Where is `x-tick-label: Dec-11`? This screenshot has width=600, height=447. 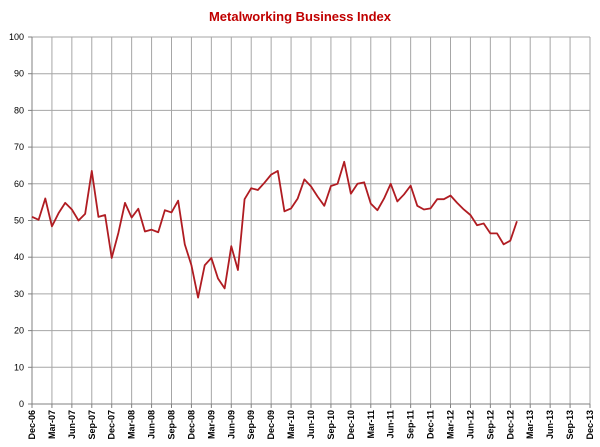 x-tick-label: Dec-11 is located at coordinates (431, 424).